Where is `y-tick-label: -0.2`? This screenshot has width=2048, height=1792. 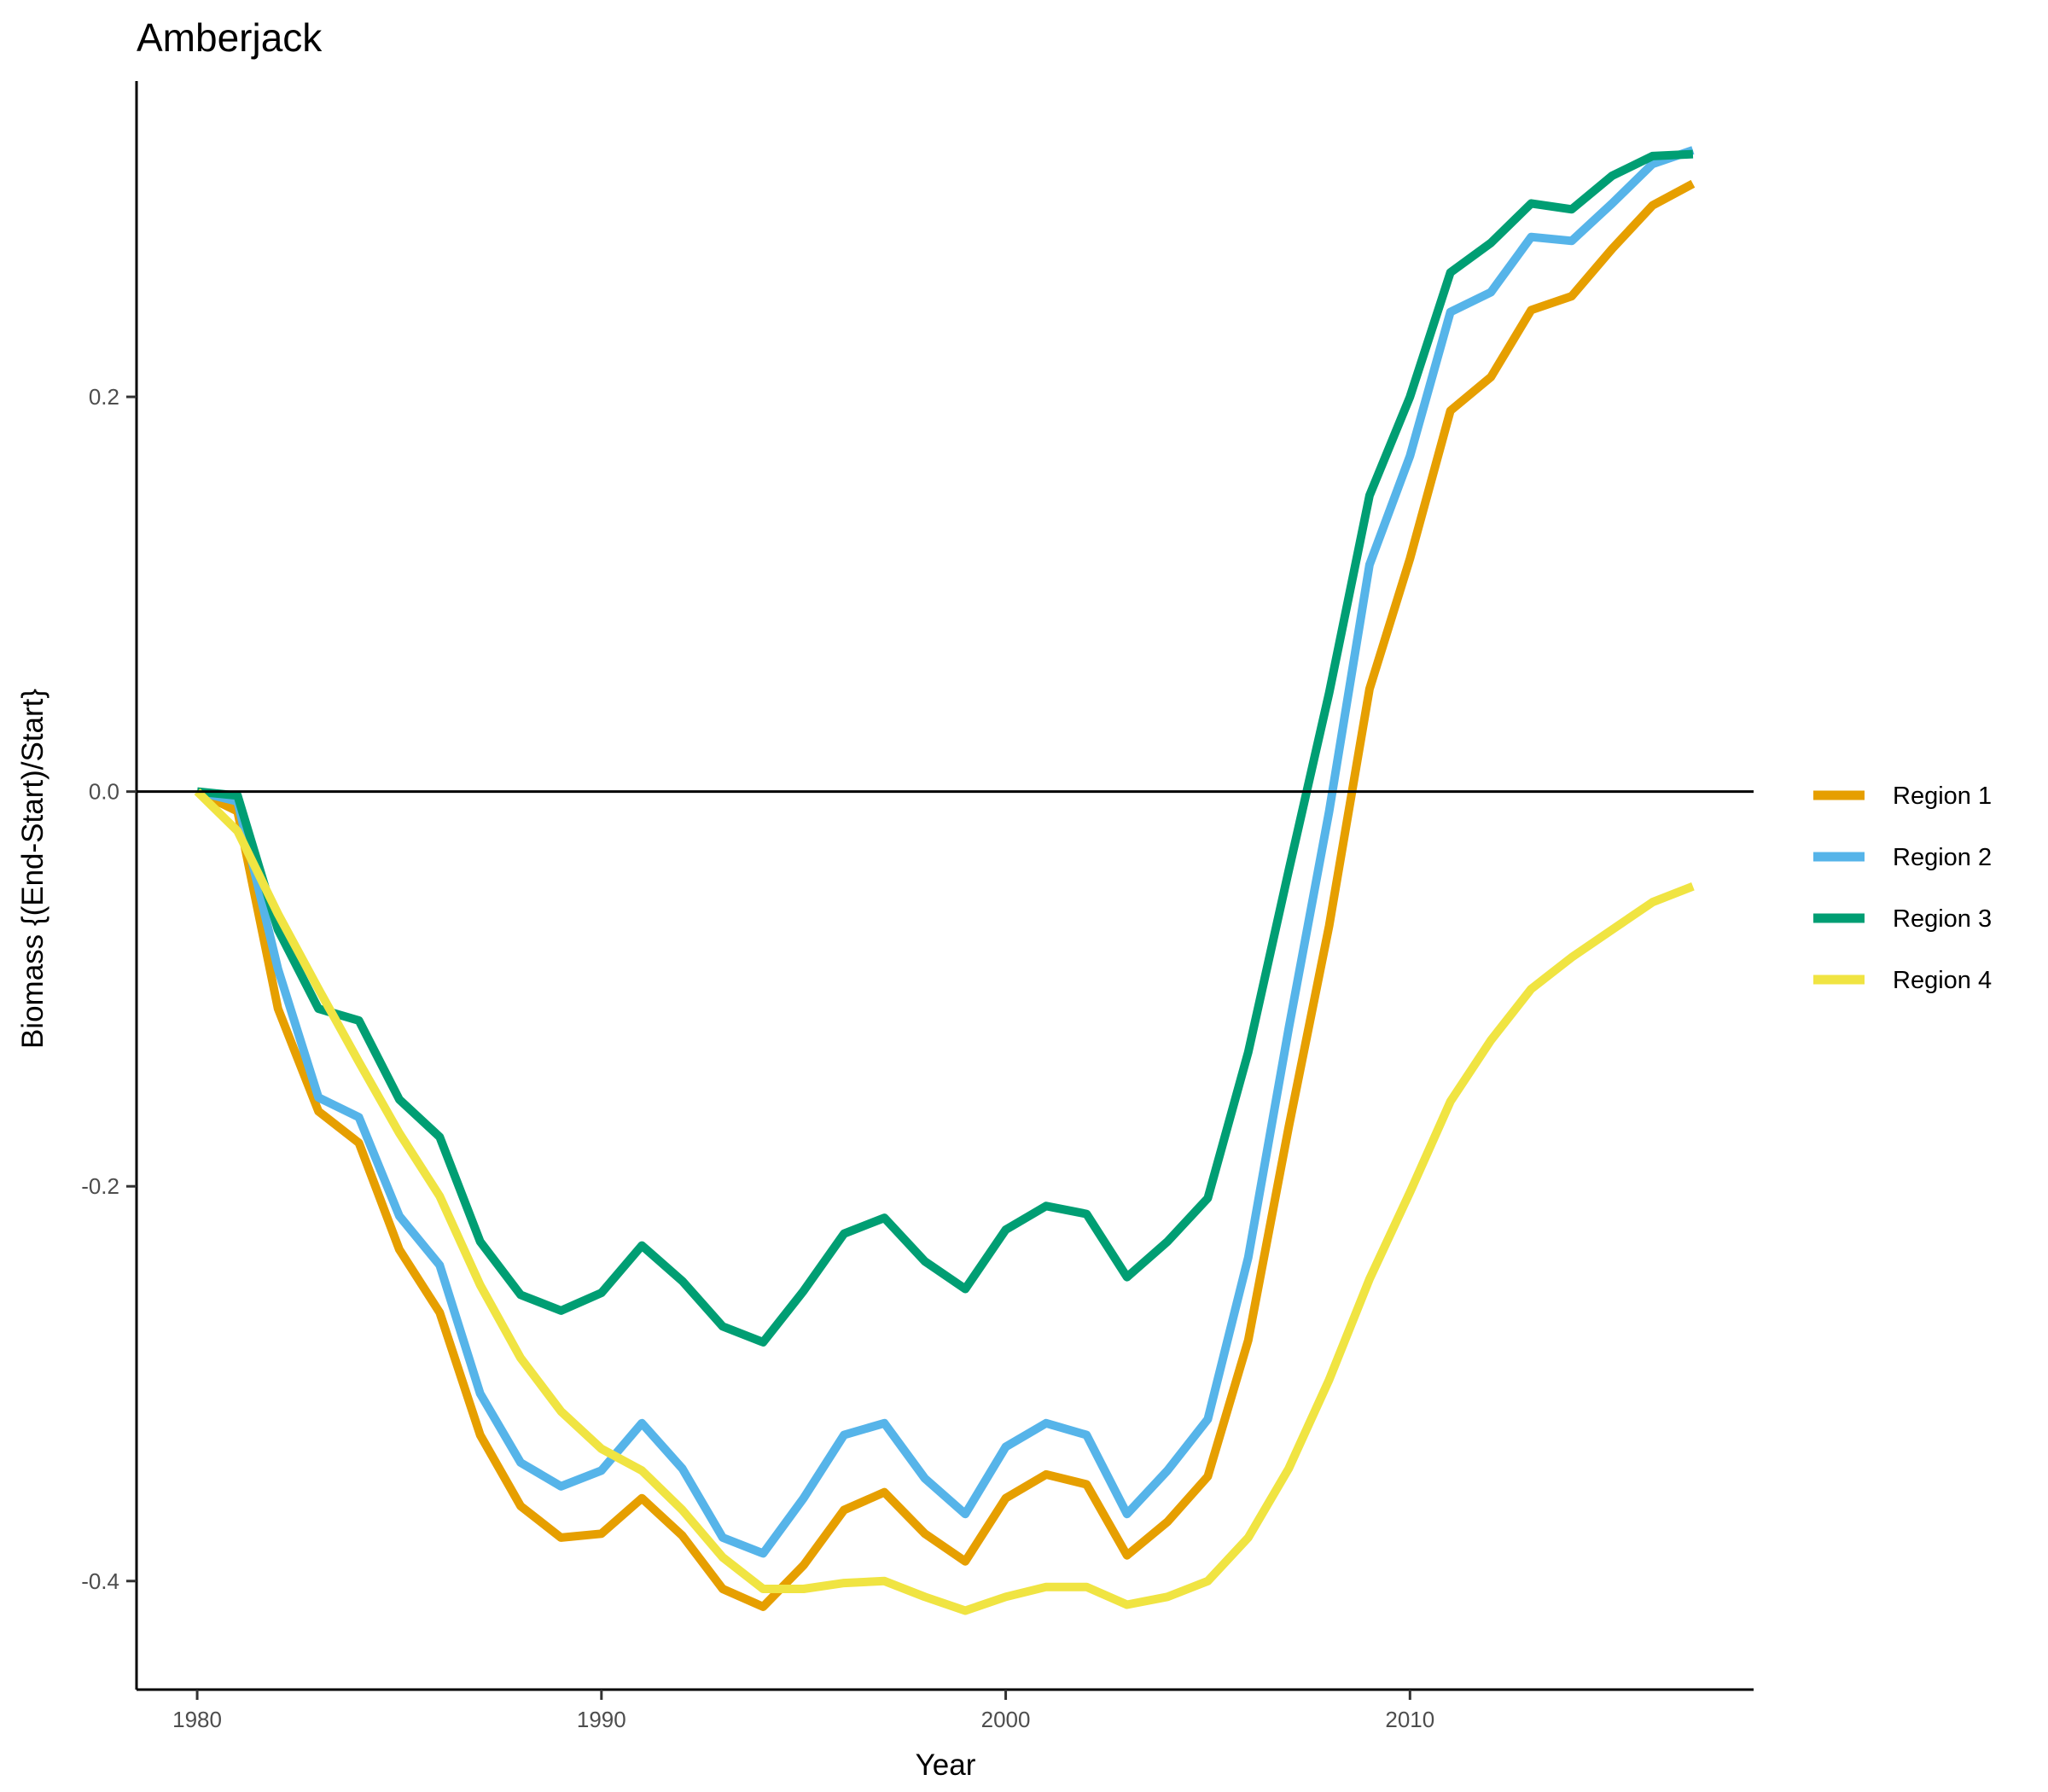
y-tick-label: -0.2 is located at coordinates (100, 1186).